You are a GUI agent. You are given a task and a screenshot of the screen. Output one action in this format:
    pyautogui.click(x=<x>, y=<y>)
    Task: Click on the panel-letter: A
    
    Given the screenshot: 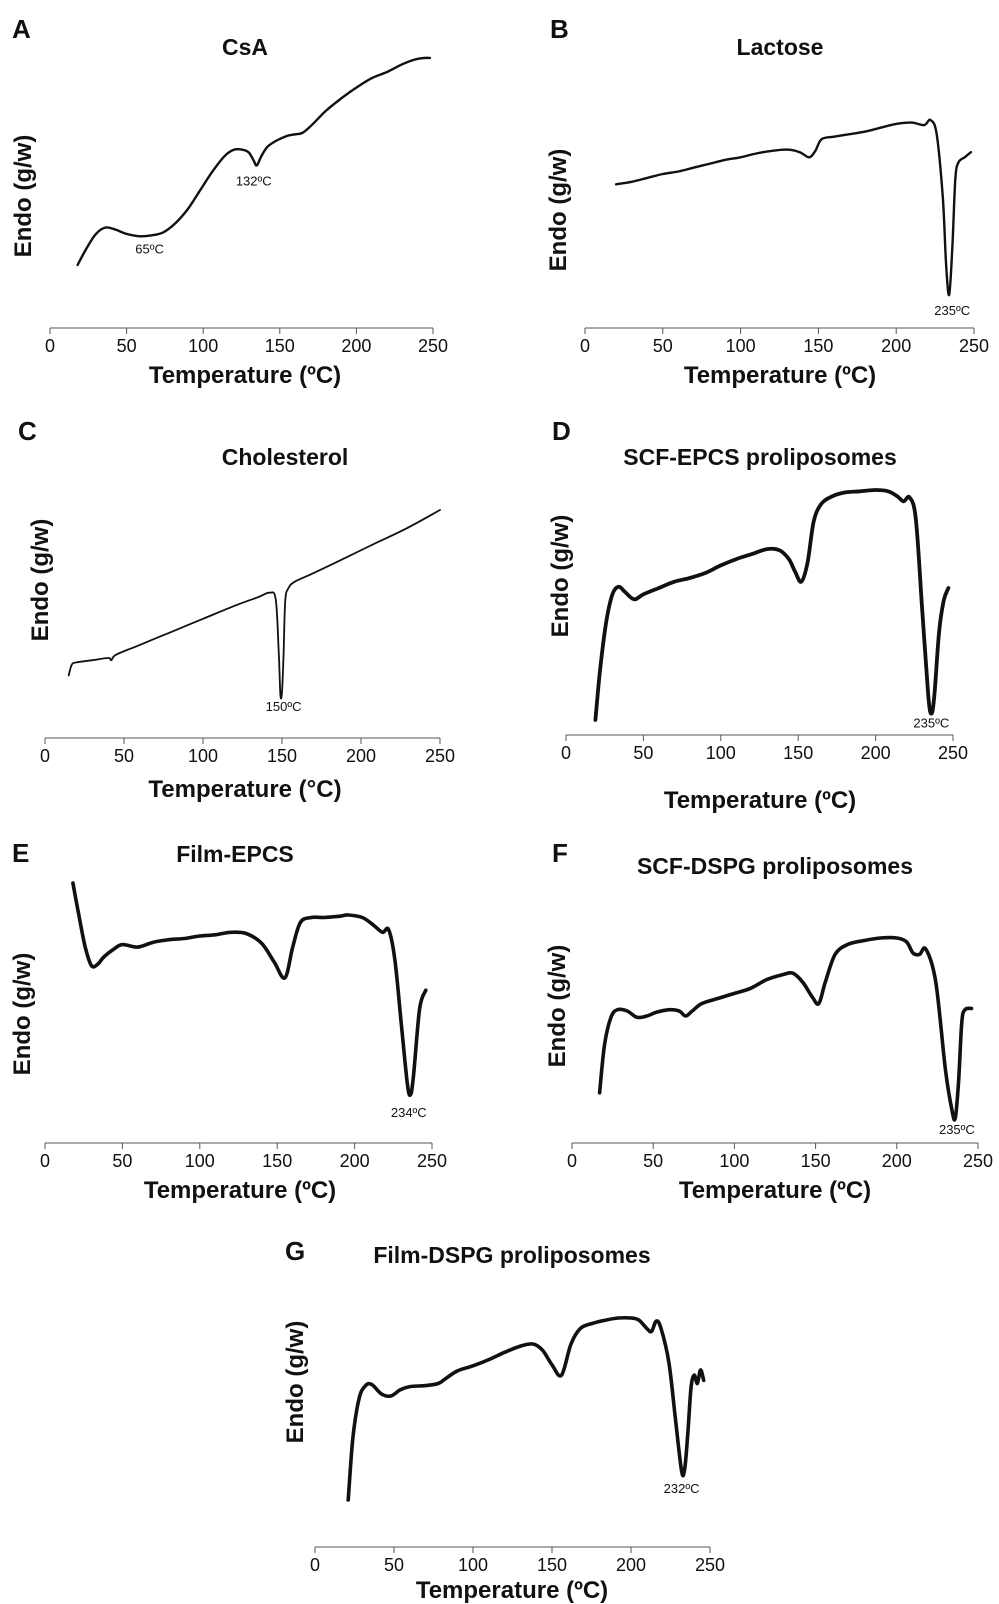 What is the action you would take?
    pyautogui.click(x=21, y=29)
    